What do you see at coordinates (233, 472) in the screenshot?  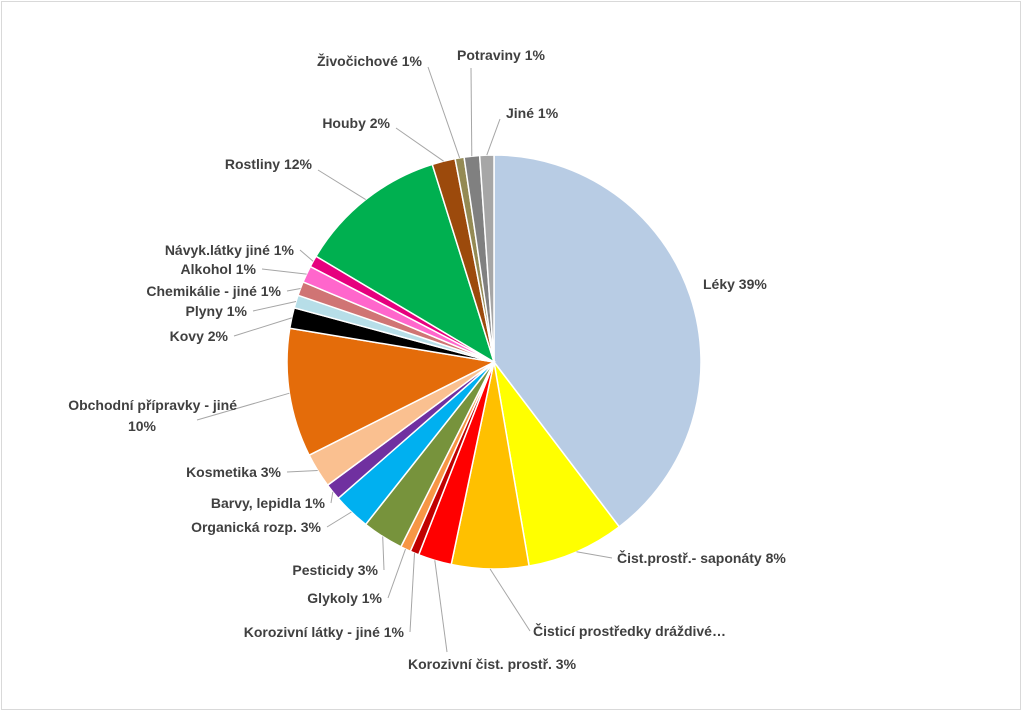 I see `slice-label: Kosmetika 3%` at bounding box center [233, 472].